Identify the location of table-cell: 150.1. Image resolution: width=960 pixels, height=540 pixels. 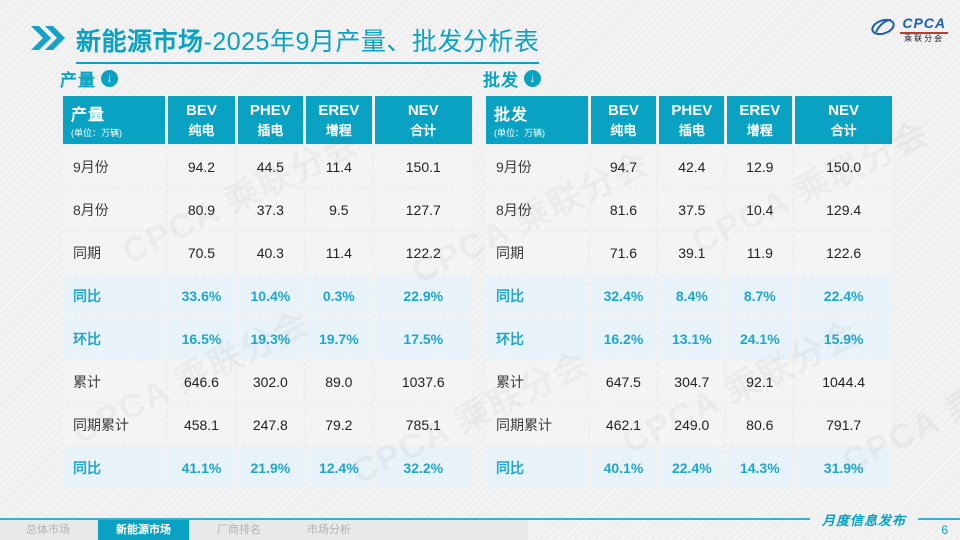
(423, 166).